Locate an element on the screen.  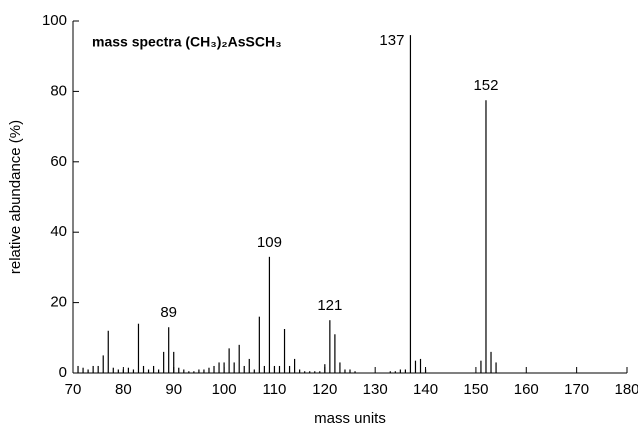
y-tick-label: 0 is located at coordinates (63, 372).